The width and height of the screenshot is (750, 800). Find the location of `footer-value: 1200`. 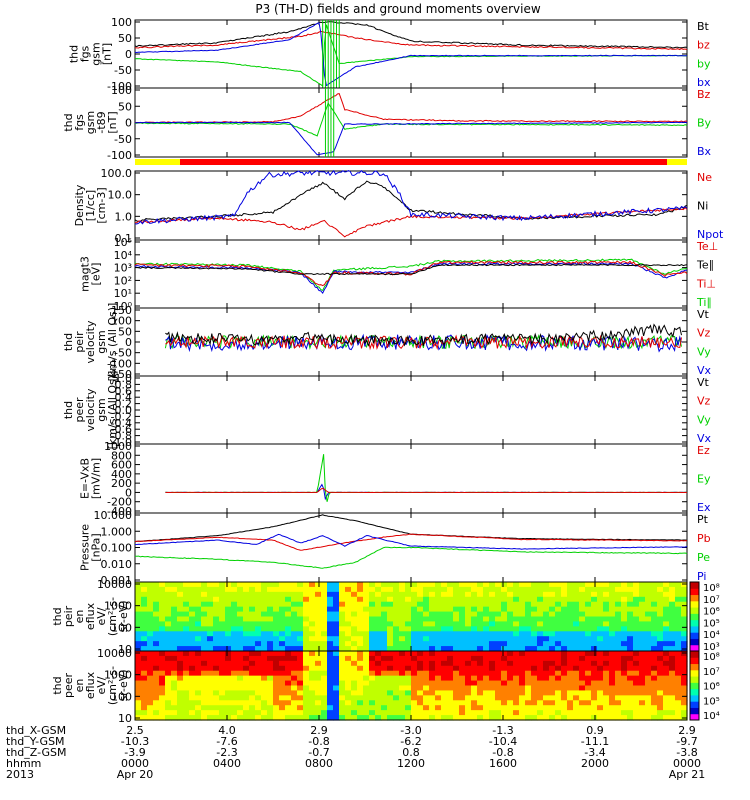

footer-value: 1200 is located at coordinates (411, 763).